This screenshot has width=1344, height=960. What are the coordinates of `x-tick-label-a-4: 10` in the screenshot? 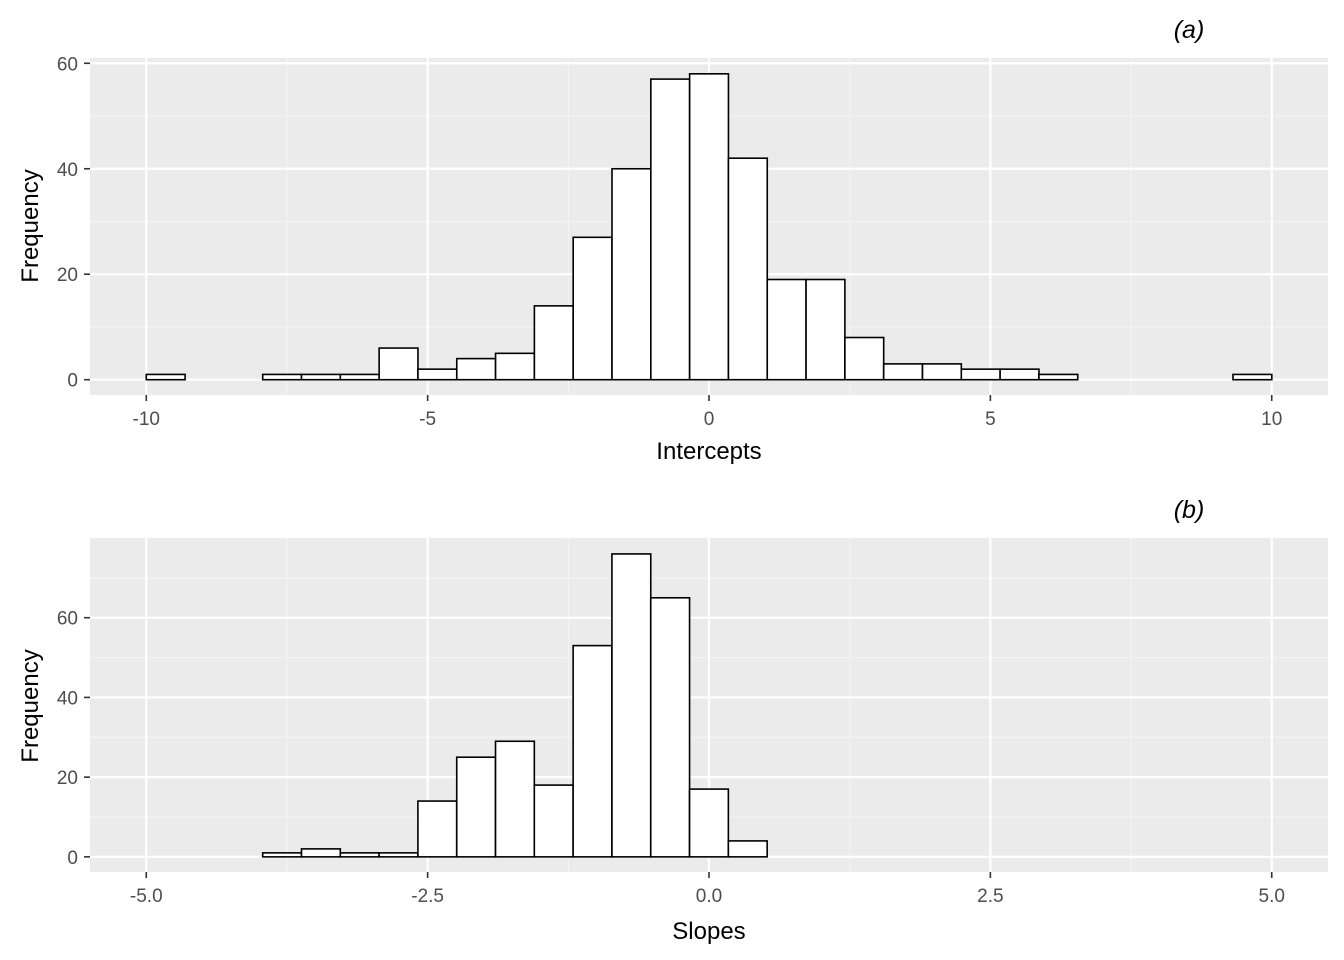 It's located at (1271, 419).